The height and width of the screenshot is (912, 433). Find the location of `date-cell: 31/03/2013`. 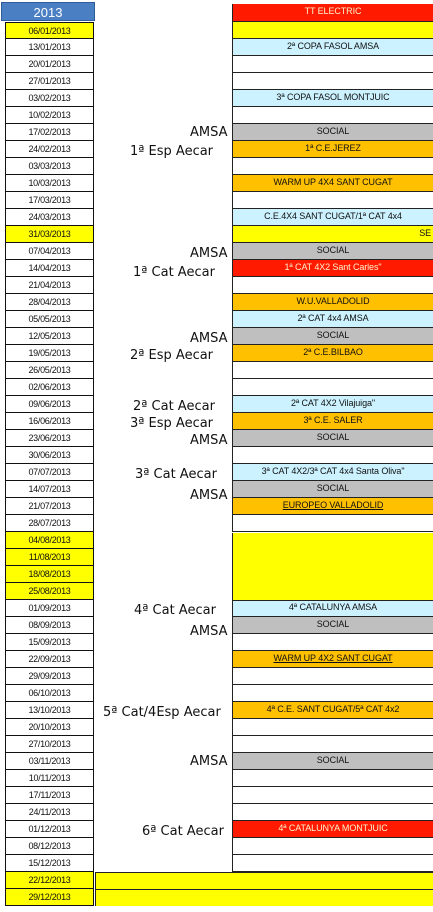

date-cell: 31/03/2013 is located at coordinates (49, 234).